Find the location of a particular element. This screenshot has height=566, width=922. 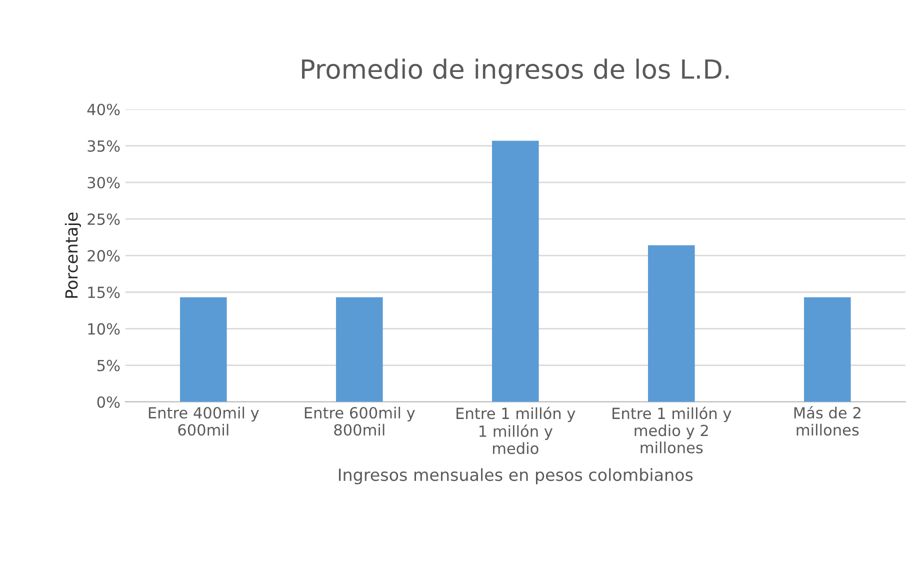

x-tick-label: Entre 1 millón y 1 millón y medio is located at coordinates (516, 430).